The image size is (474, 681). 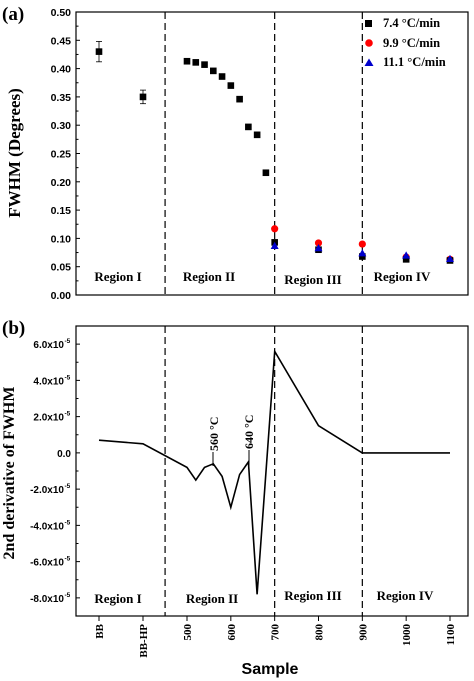 I want to click on y-tick-label: -4.0x10, so click(x=47, y=526).